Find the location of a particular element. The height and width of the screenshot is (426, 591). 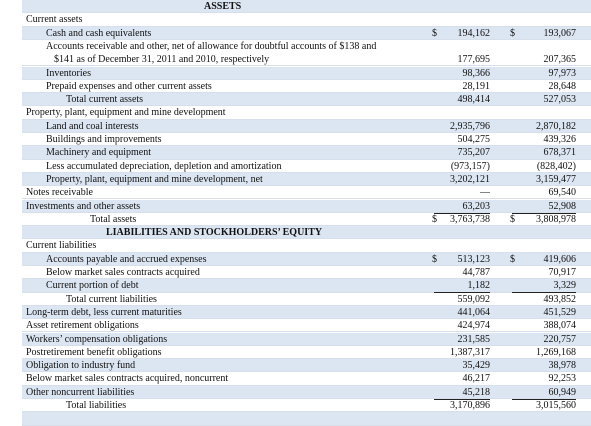

value-2011: 504,275 is located at coordinates (474, 139).